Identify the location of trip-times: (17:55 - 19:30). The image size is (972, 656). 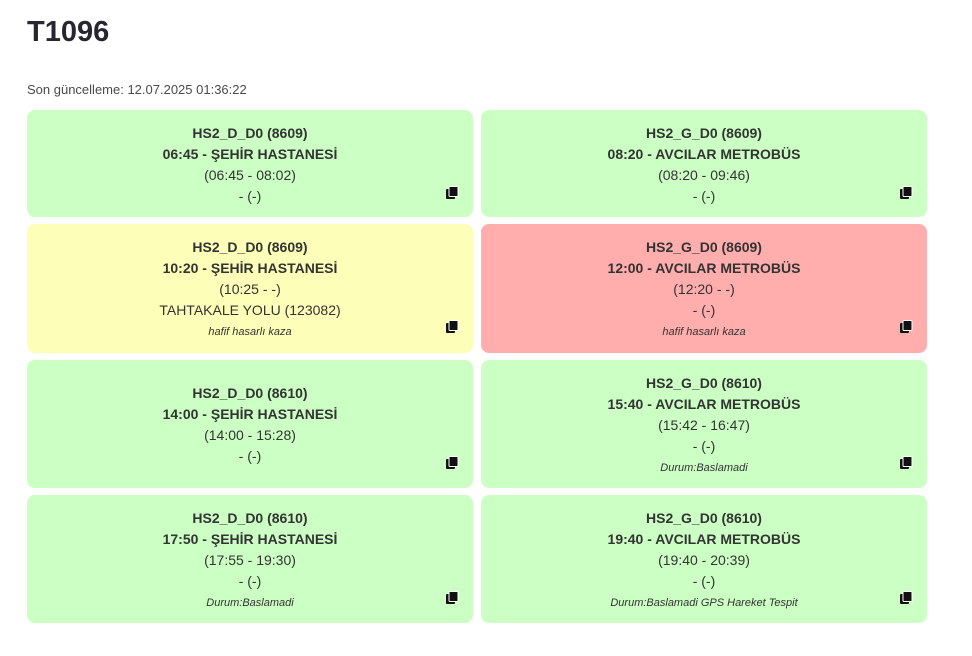
(250, 560).